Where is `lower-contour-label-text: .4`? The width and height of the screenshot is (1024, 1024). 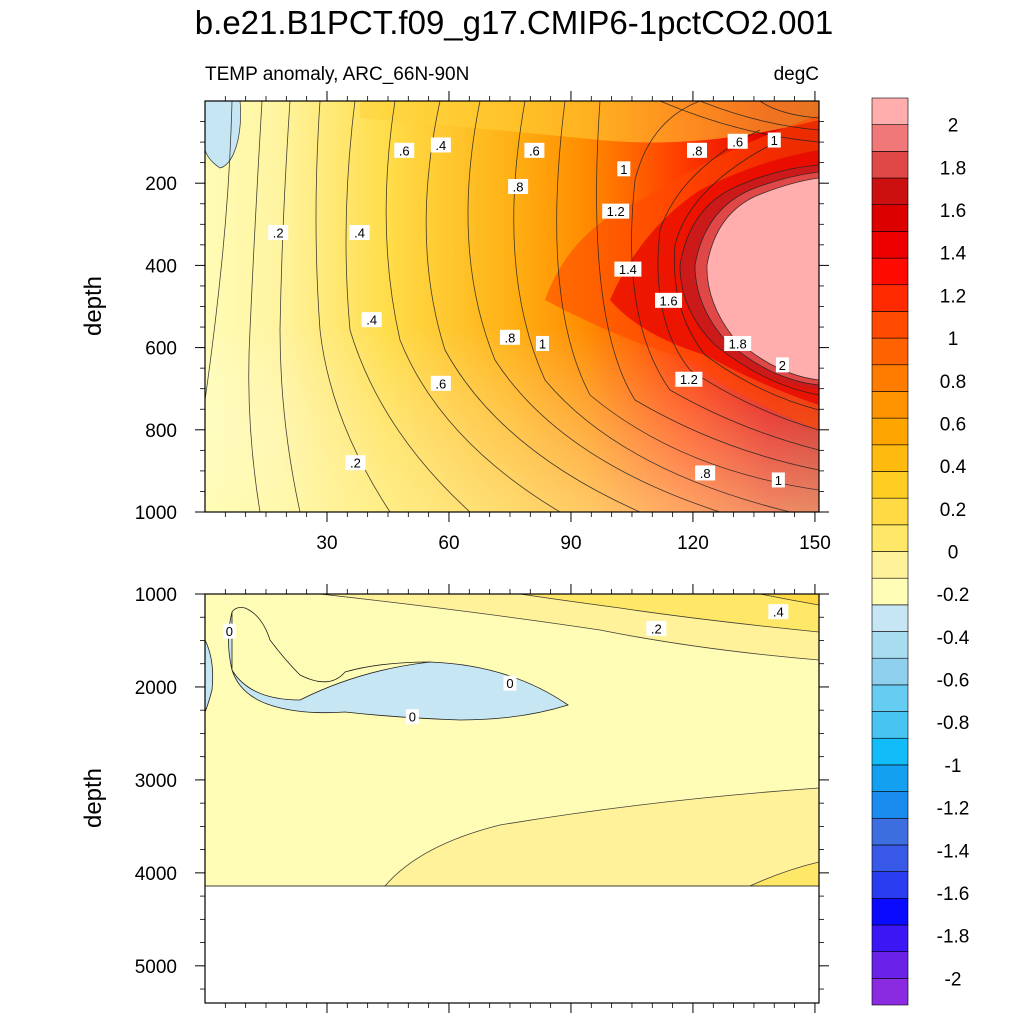 lower-contour-label-text: .4 is located at coordinates (778, 612).